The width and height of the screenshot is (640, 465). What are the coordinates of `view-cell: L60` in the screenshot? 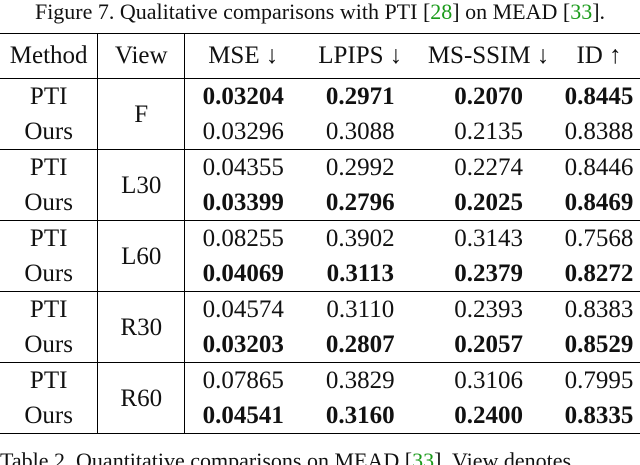 It's located at (141, 256).